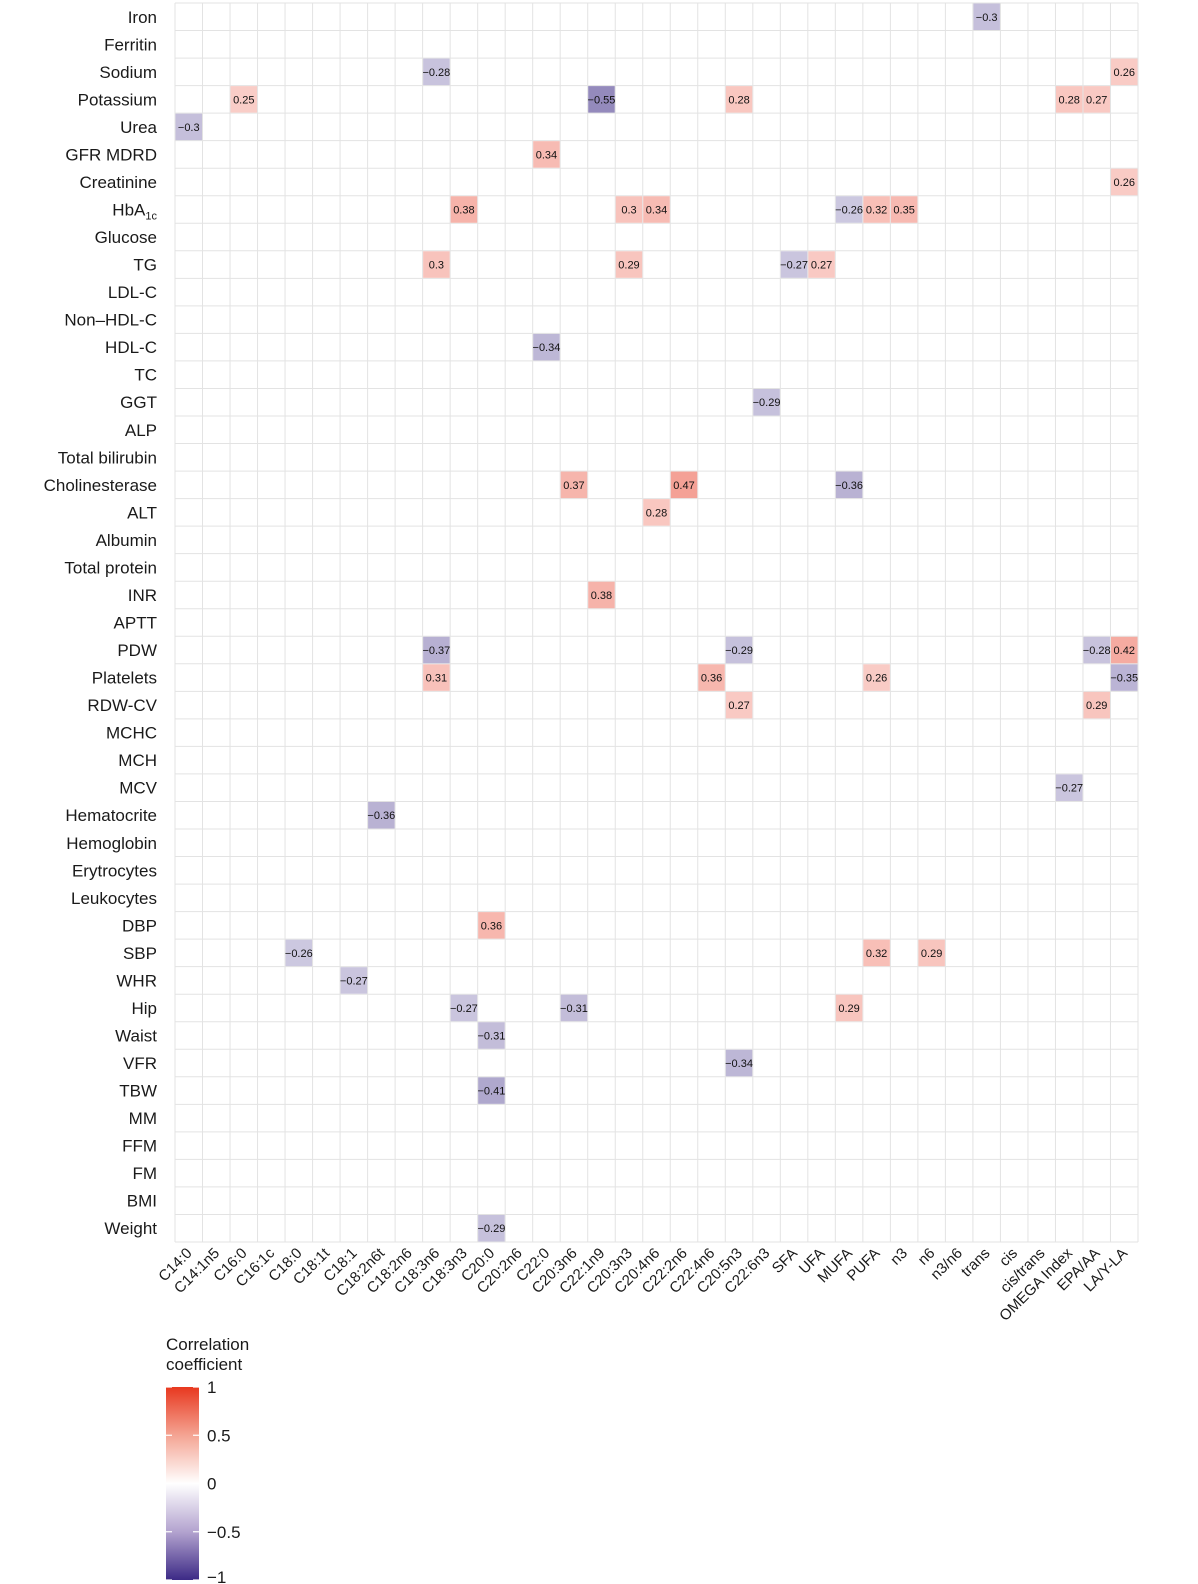  I want to click on heatmap-cell-sodium-c18-3n6, so click(436, 72).